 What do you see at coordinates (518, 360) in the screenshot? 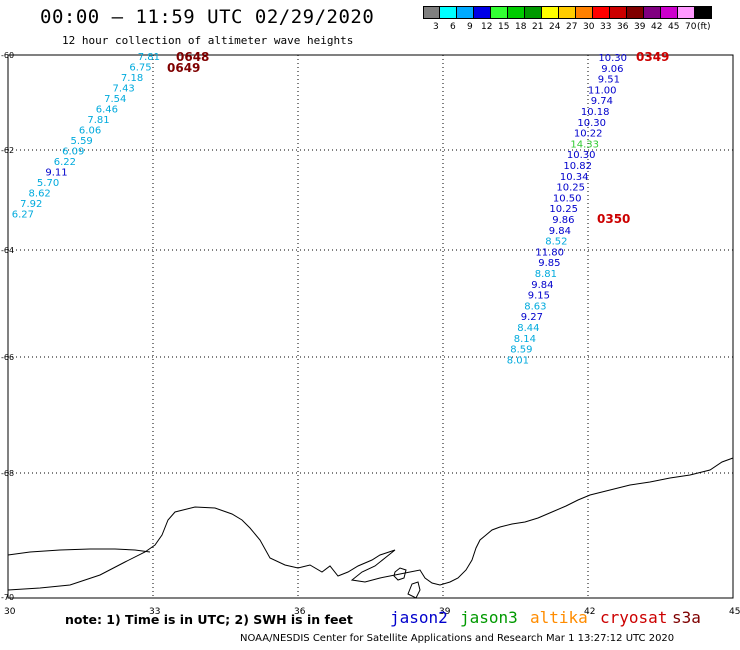
I see `wave-height-label: 8.01` at bounding box center [518, 360].